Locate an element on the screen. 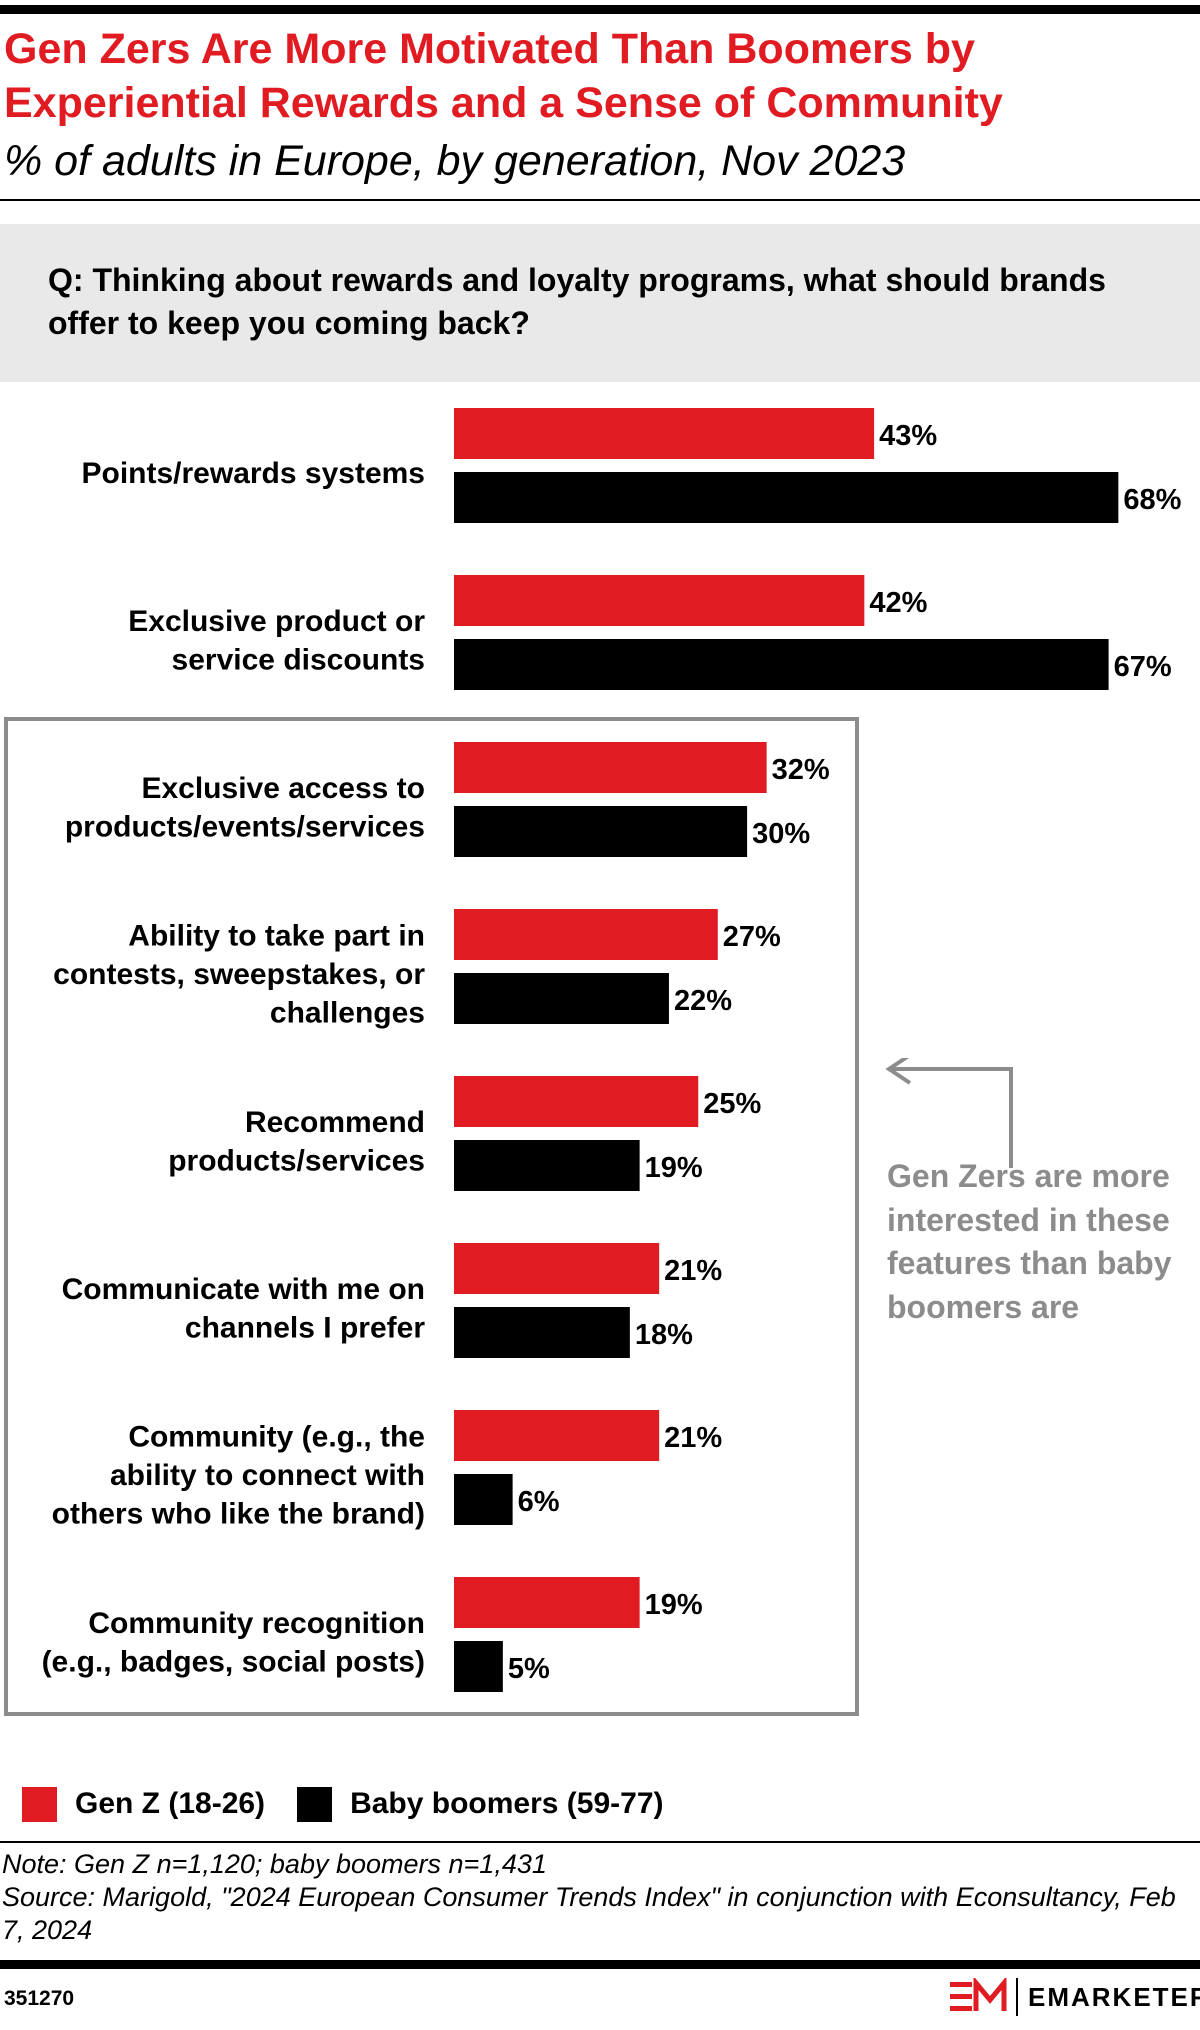 This screenshot has width=1200, height=2030. value-label-boomers-4: 19% is located at coordinates (674, 1168).